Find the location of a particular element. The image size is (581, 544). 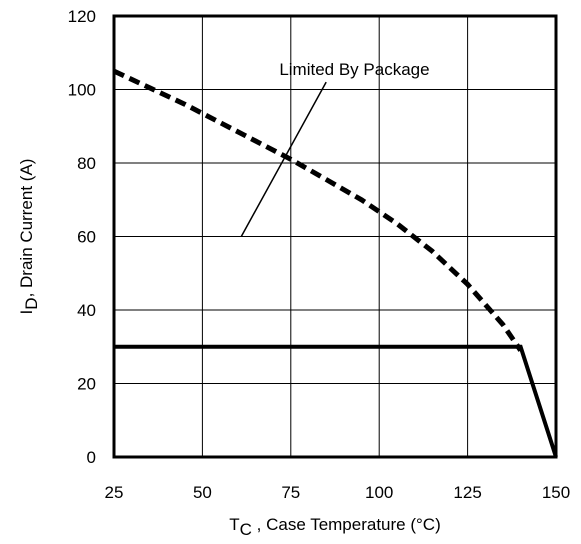

y-axis-label: ID, Drain Current (A) is located at coordinates (29, 237).